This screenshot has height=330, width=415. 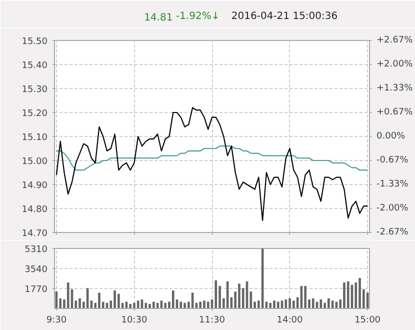 I want to click on y2-tick-label: -1.33%, so click(x=392, y=184).